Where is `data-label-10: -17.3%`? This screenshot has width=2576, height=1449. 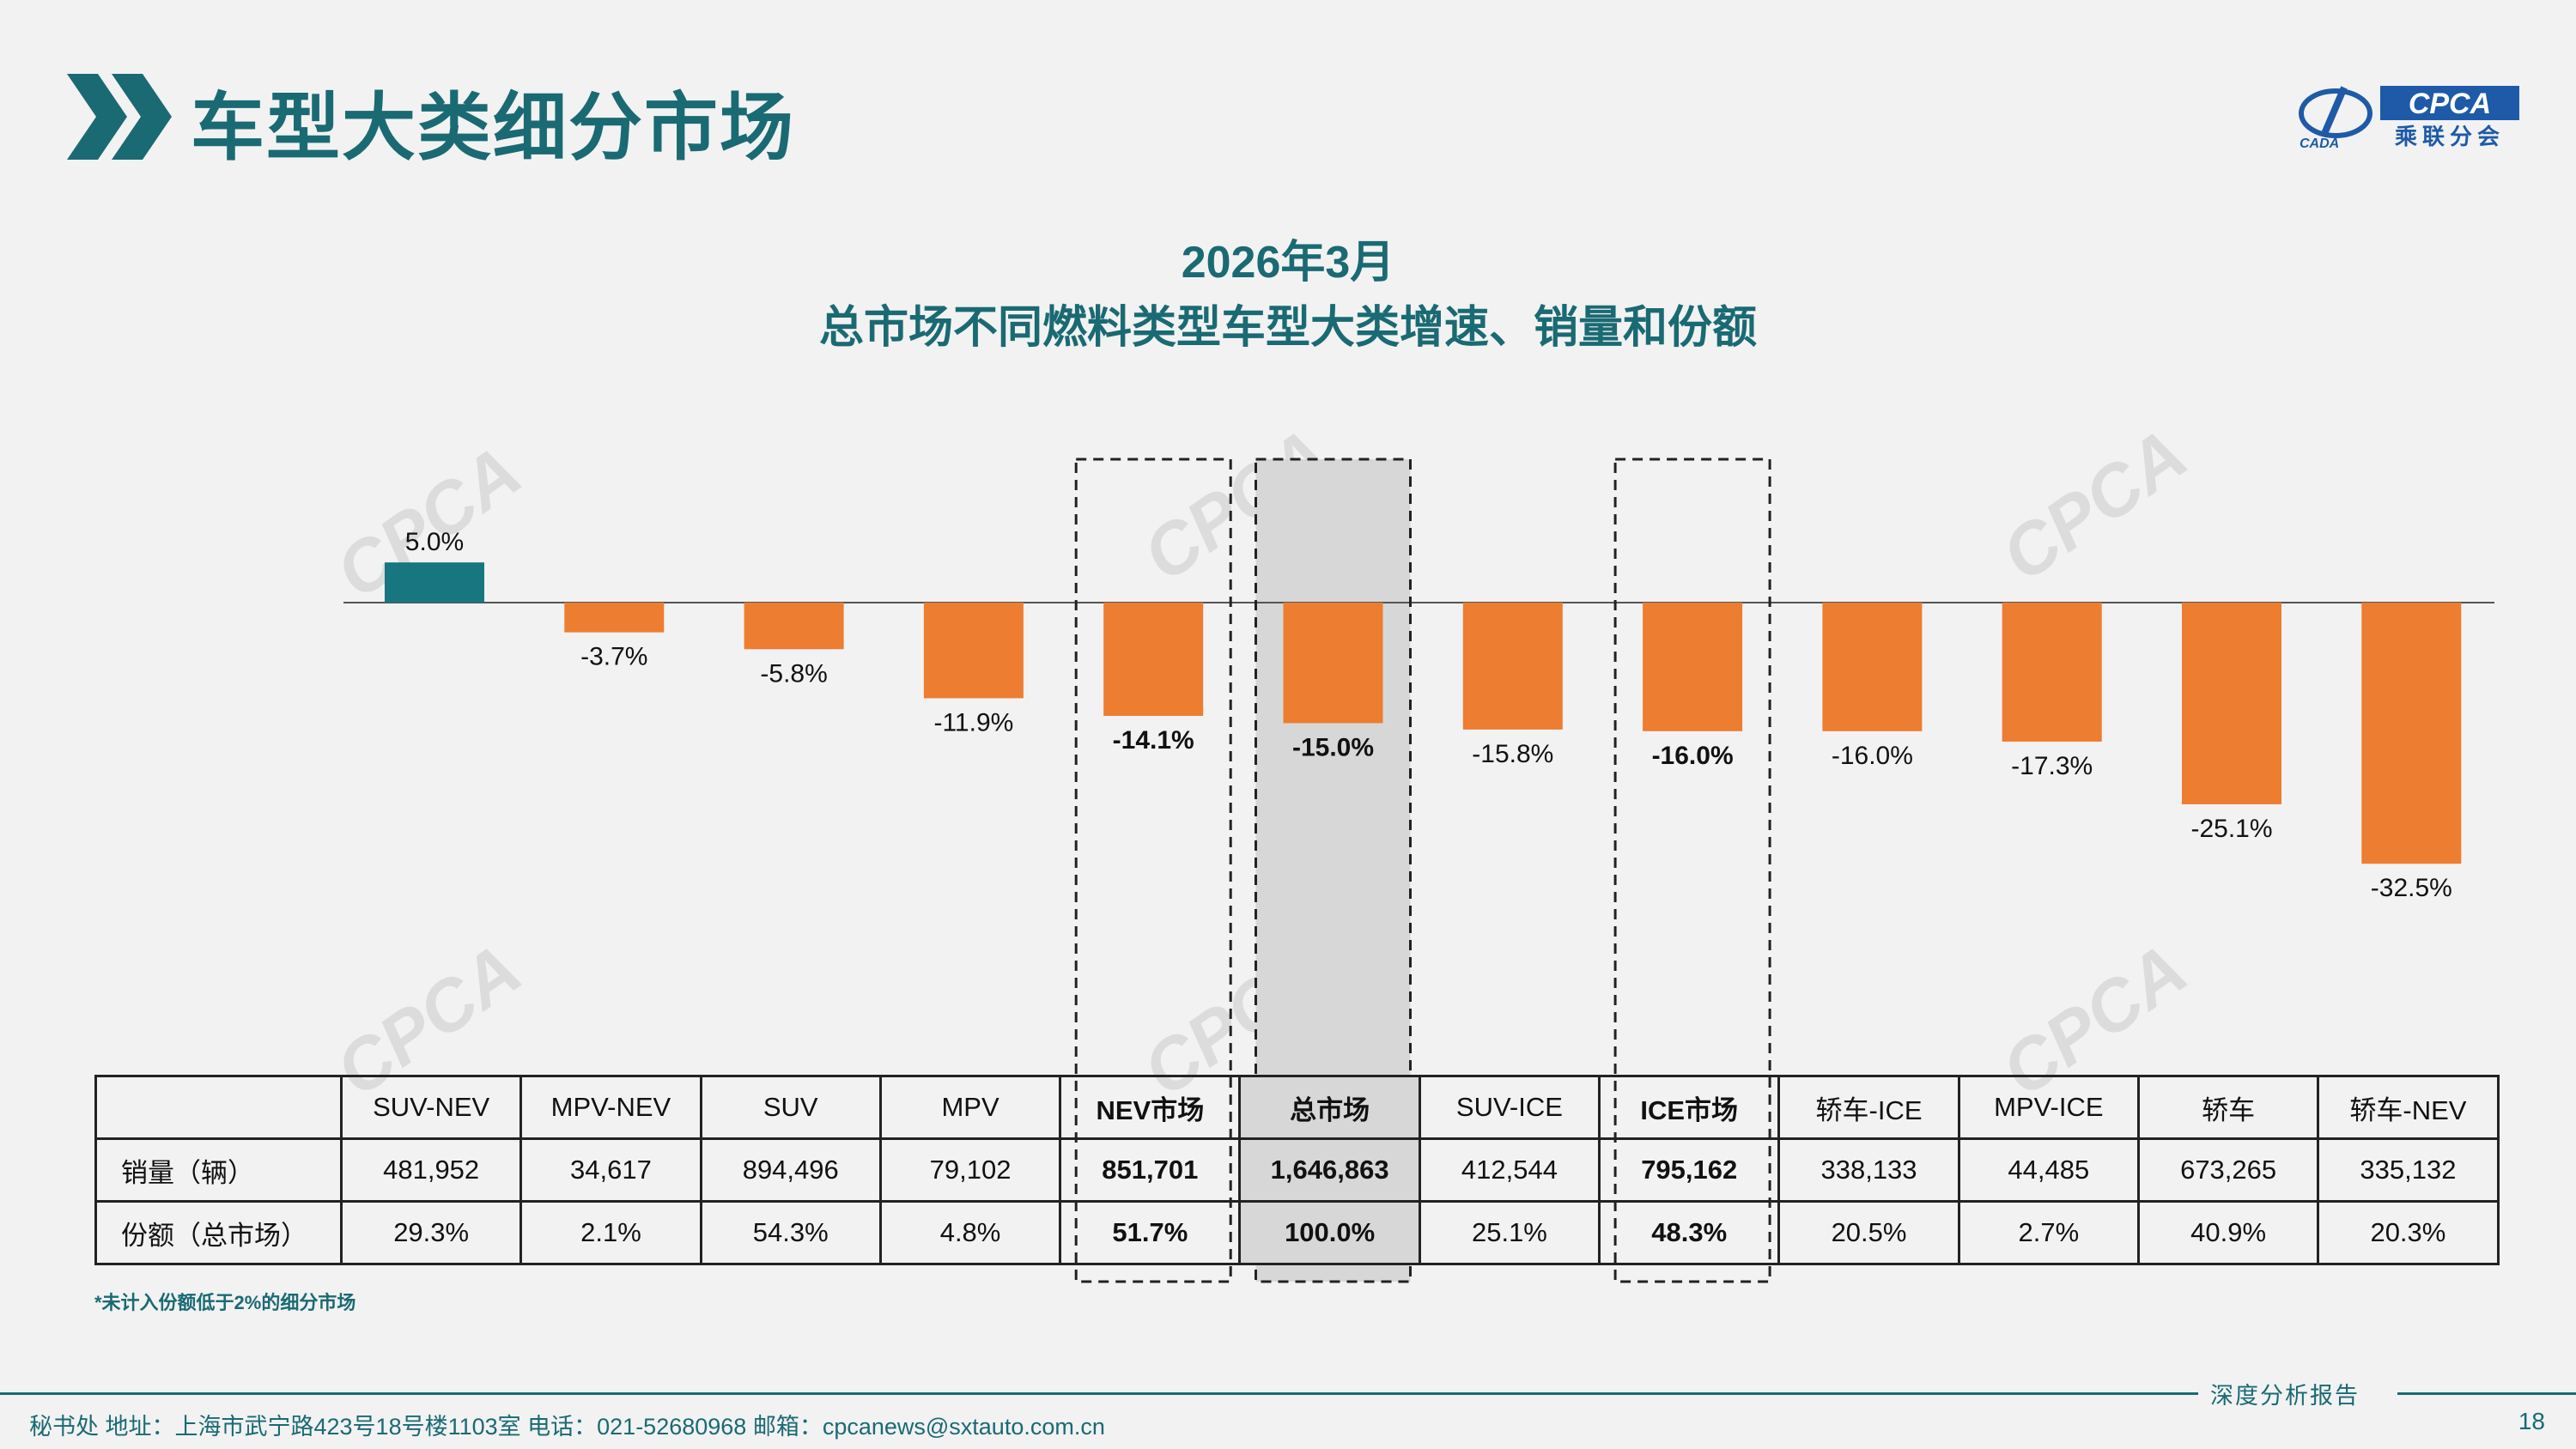
data-label-10: -17.3% is located at coordinates (2052, 766).